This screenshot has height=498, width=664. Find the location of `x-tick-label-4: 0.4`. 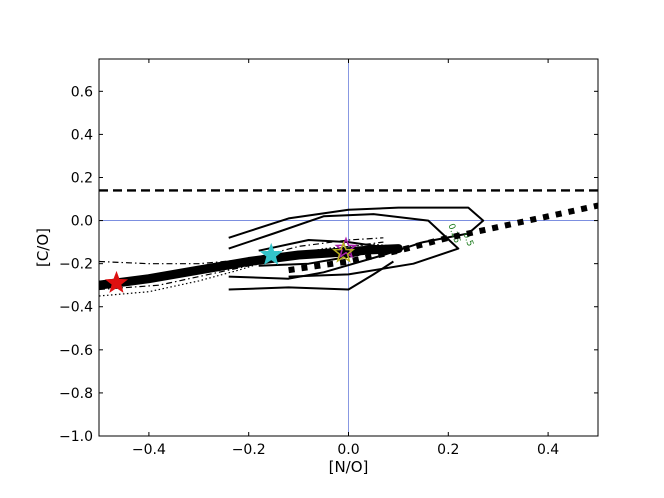

x-tick-label-4: 0.4 is located at coordinates (548, 450).